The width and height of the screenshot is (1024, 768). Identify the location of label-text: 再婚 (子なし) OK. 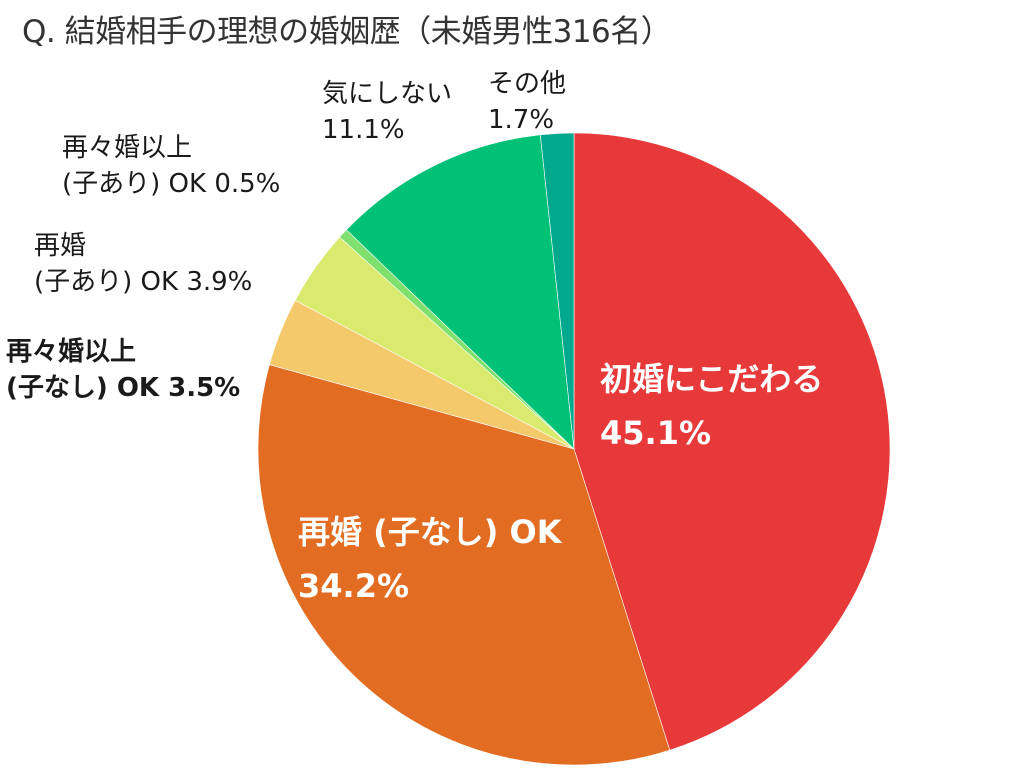
(430, 532).